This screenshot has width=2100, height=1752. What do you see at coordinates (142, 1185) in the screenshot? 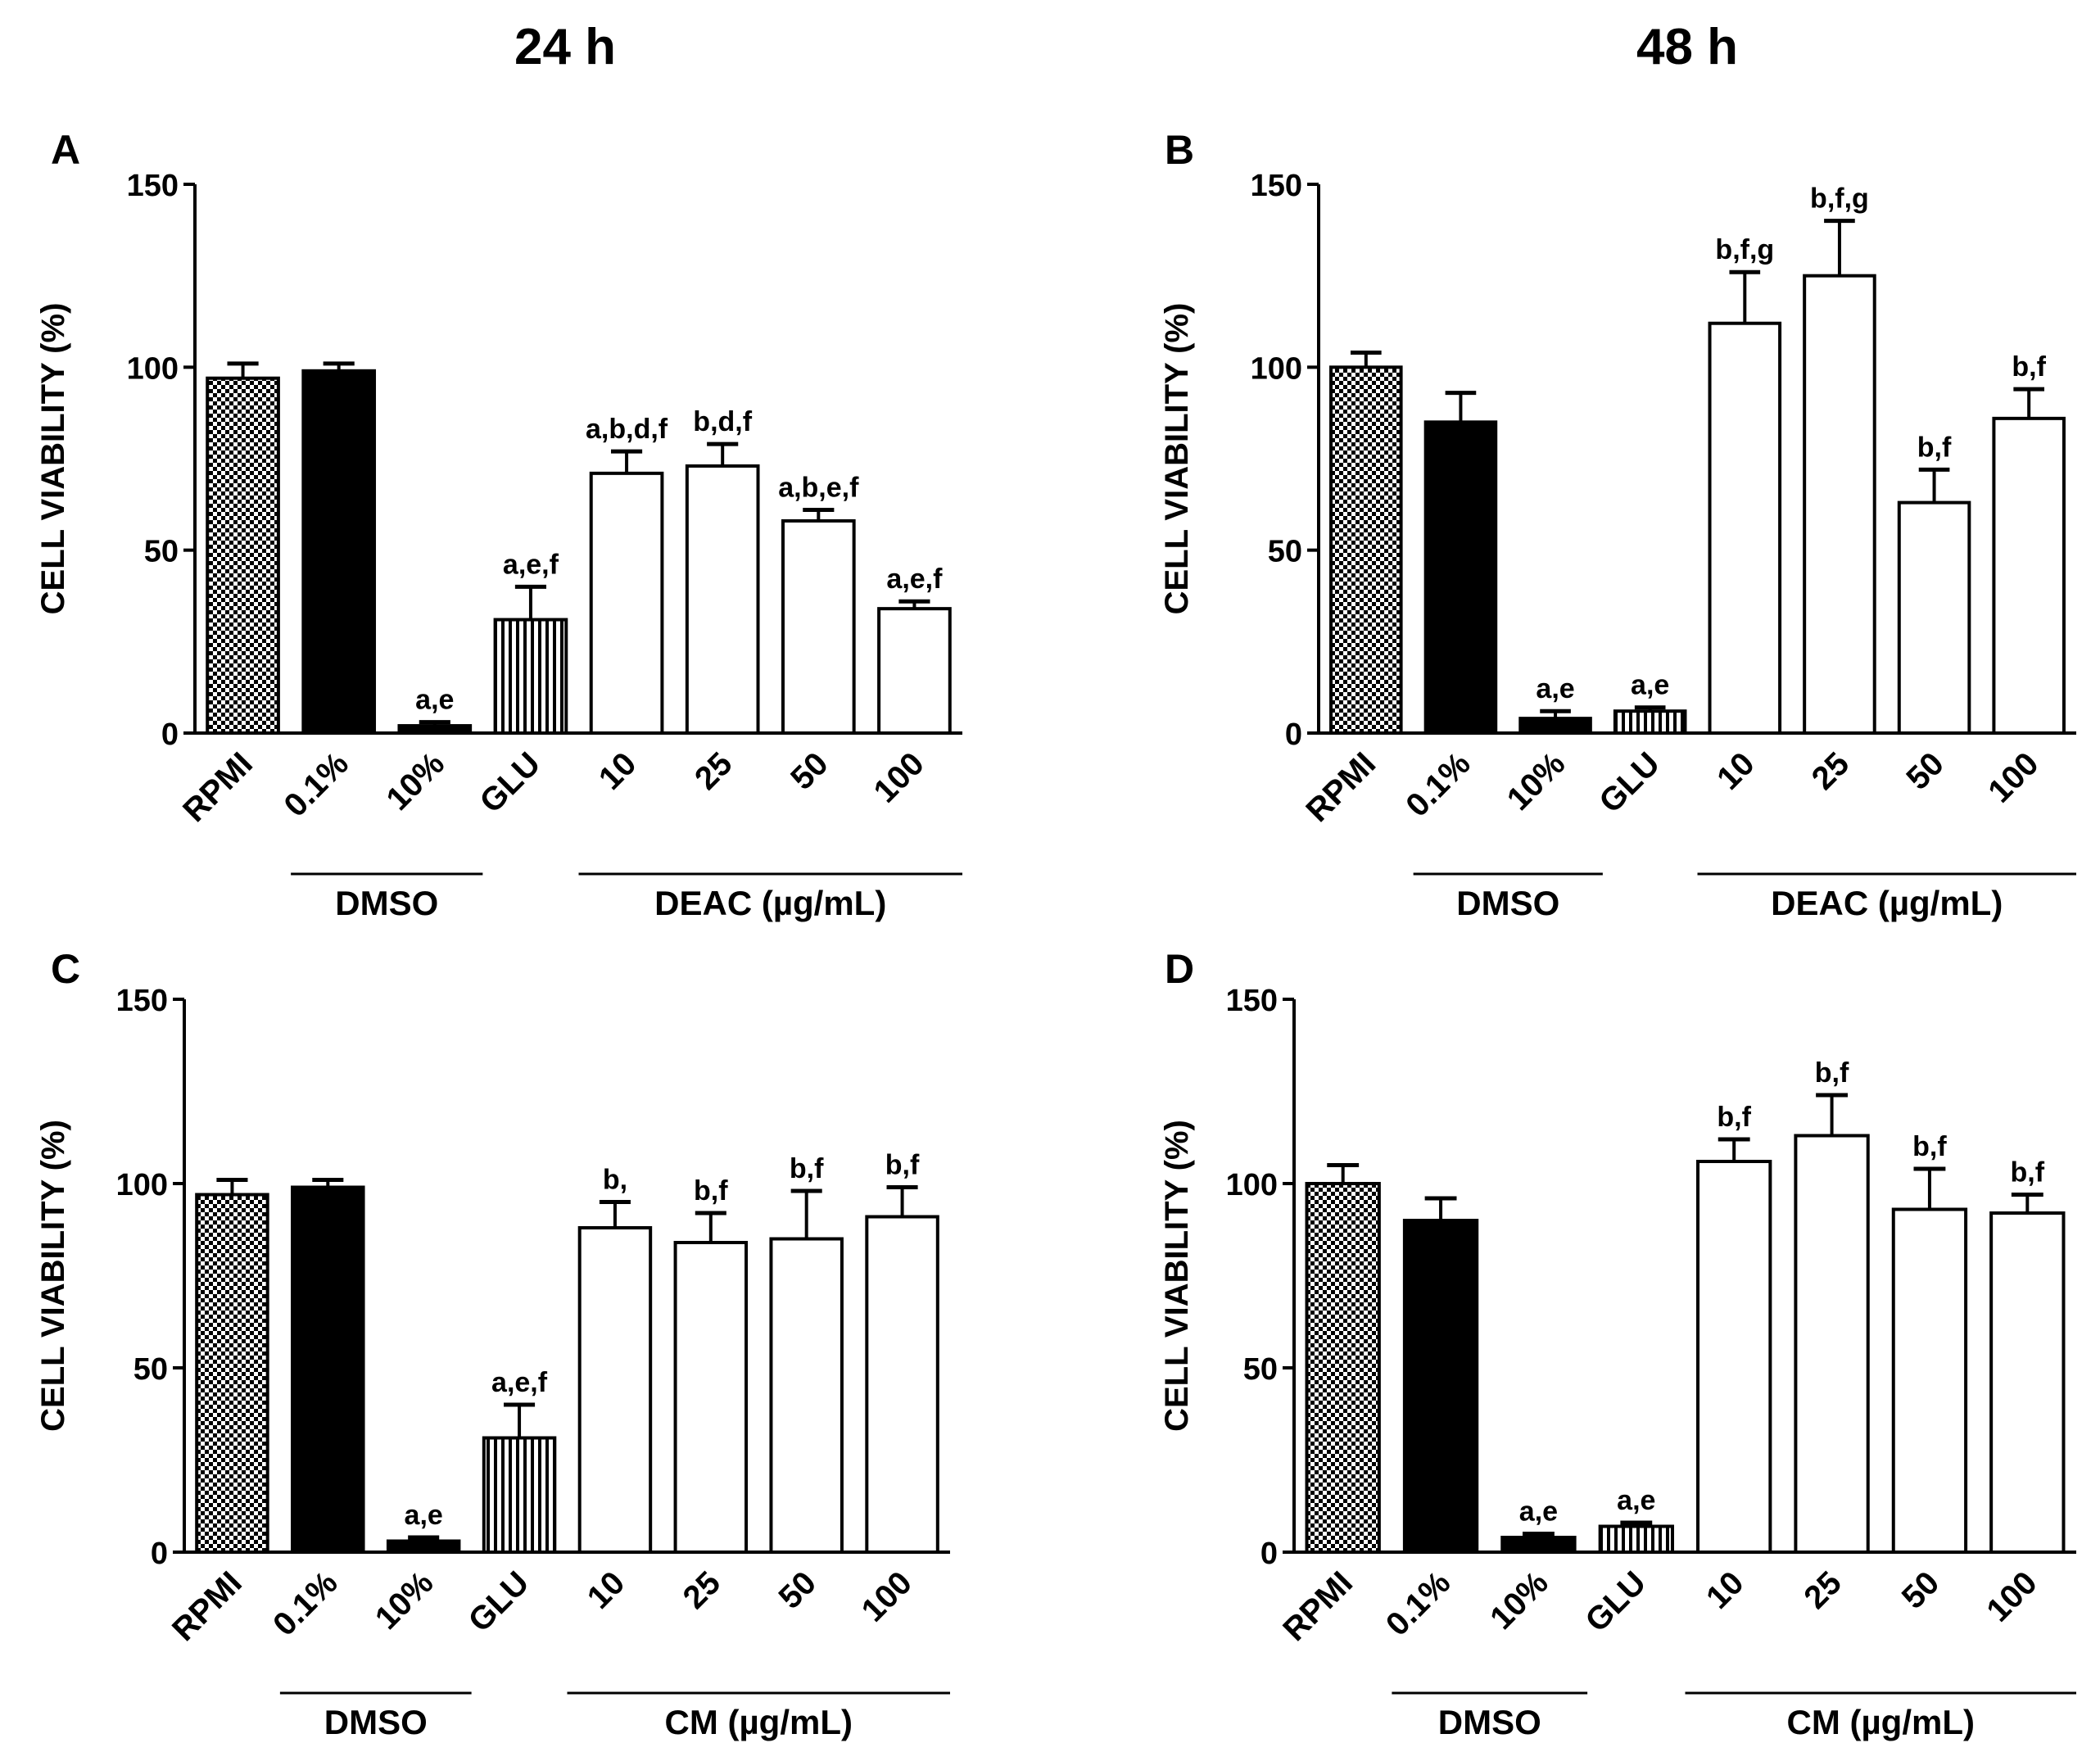
I see `y-tick-label-c-100: 100` at bounding box center [142, 1185].